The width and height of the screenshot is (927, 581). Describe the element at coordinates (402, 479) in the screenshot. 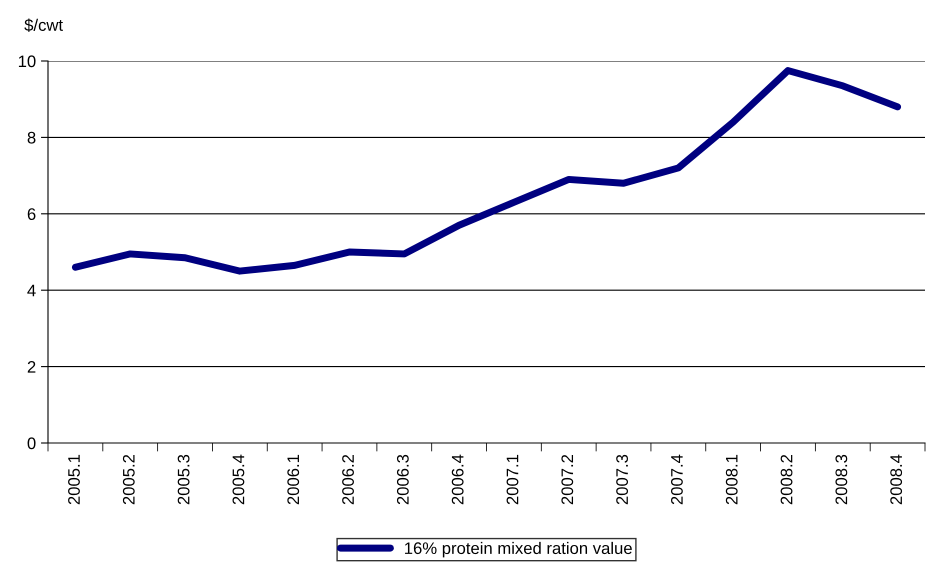

I see `x-tick-label: 2006.3` at that location.